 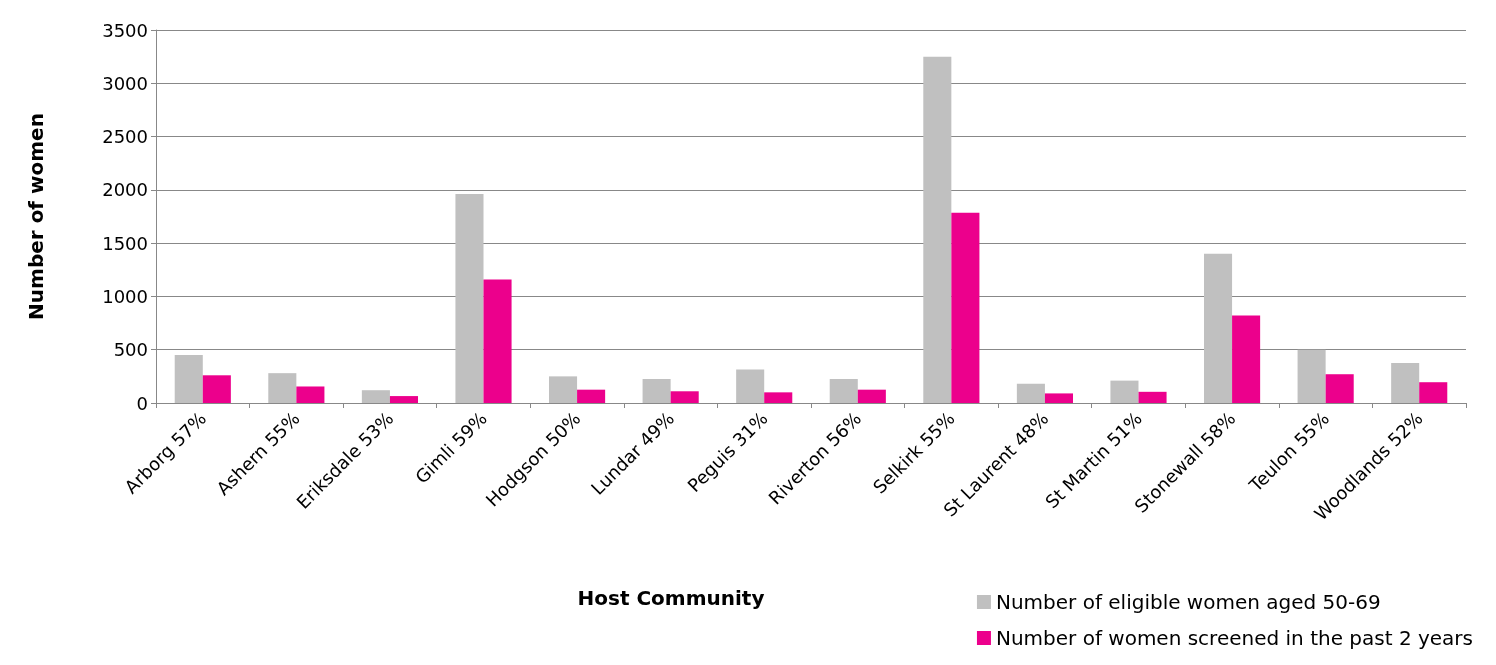 What do you see at coordinates (130, 350) in the screenshot?
I see `y-tick-label: 500` at bounding box center [130, 350].